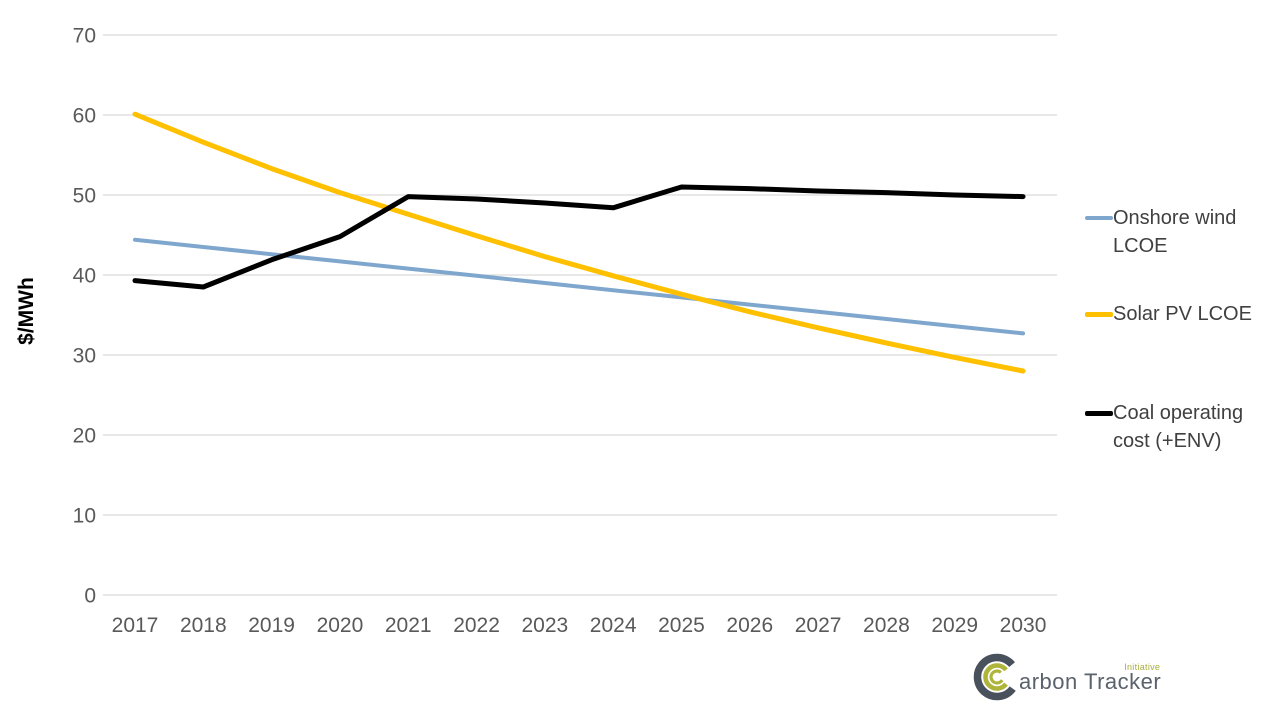 The height and width of the screenshot is (720, 1280). What do you see at coordinates (1090, 681) in the screenshot?
I see `logo-wordmark: arbon Tracker` at bounding box center [1090, 681].